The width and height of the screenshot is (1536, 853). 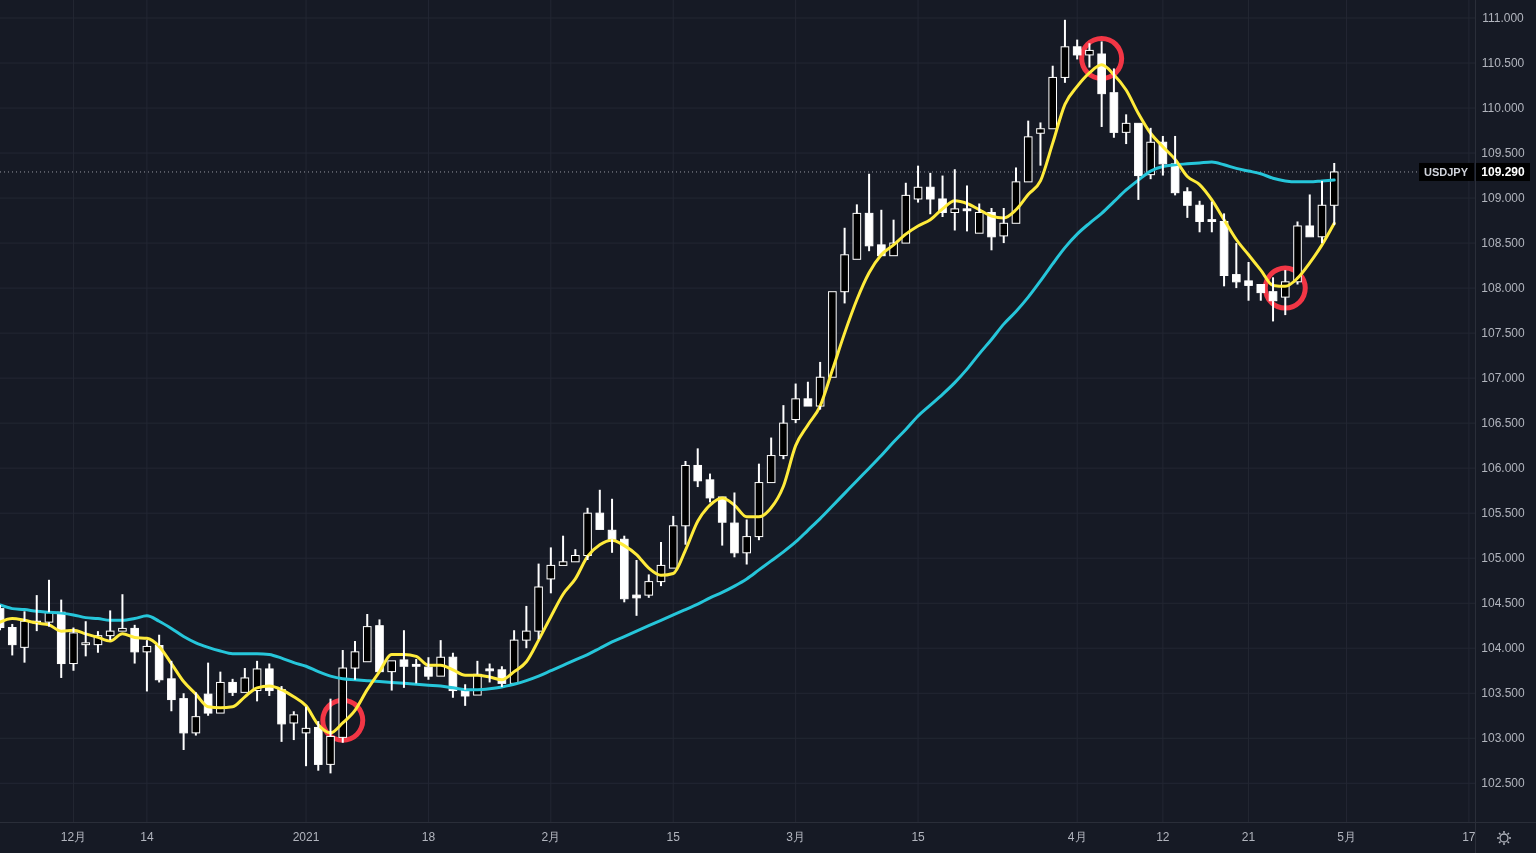 I want to click on x-tick-label: 12, so click(x=1163, y=837).